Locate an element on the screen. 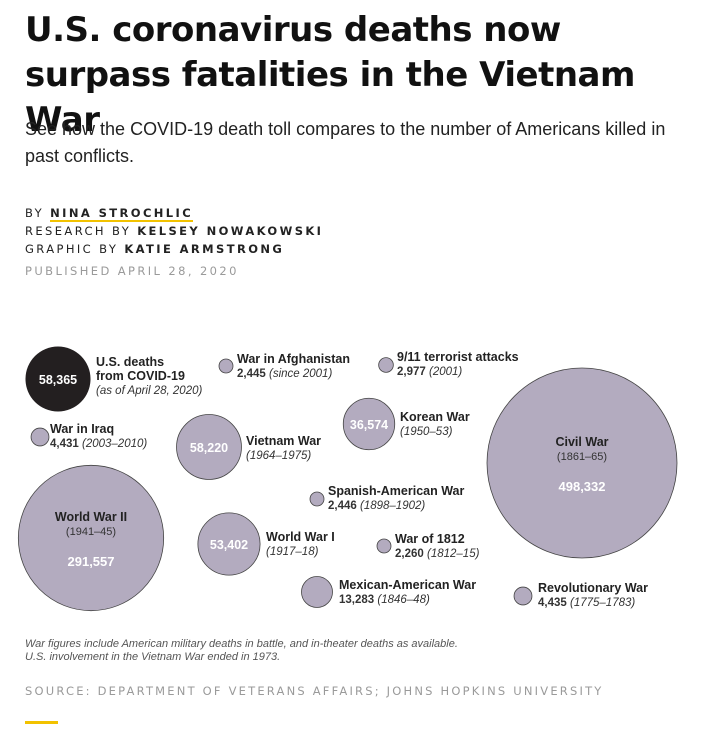 This screenshot has height=744, width=702. bubble-value-u-s-deaths-from-covid-19: 58,365 is located at coordinates (58, 380).